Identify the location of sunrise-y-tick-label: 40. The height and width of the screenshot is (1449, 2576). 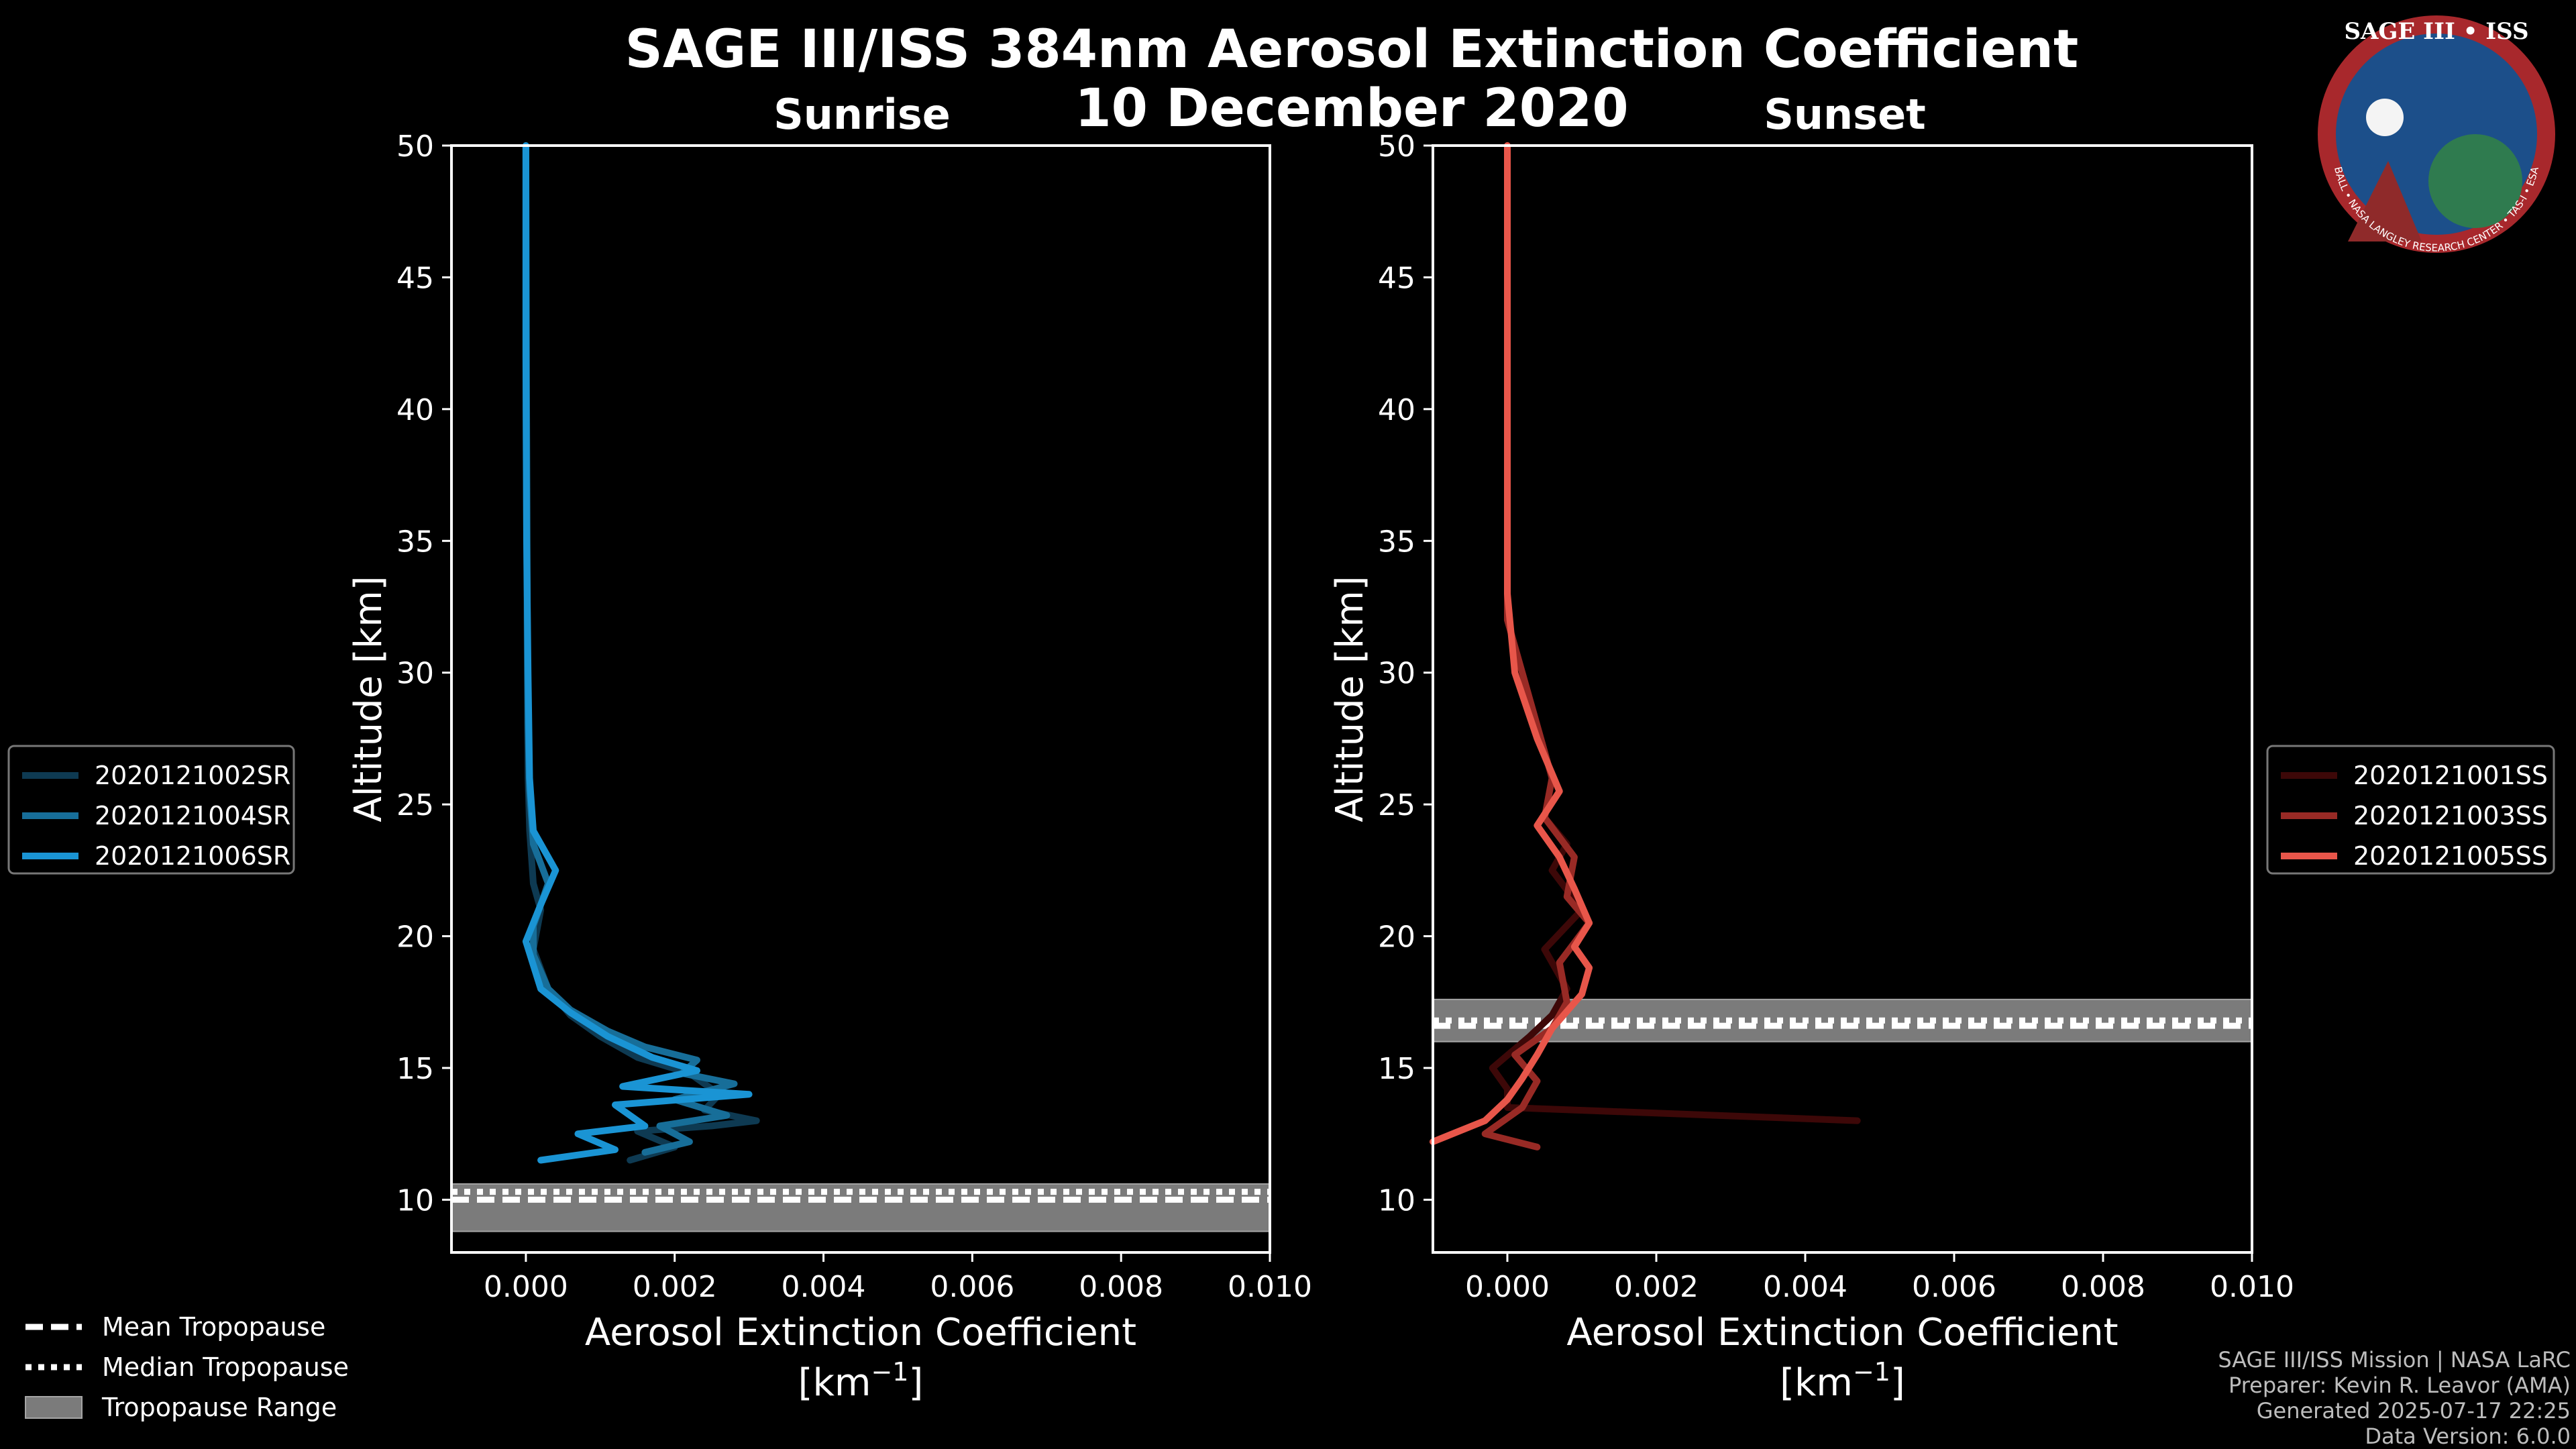
(415, 410).